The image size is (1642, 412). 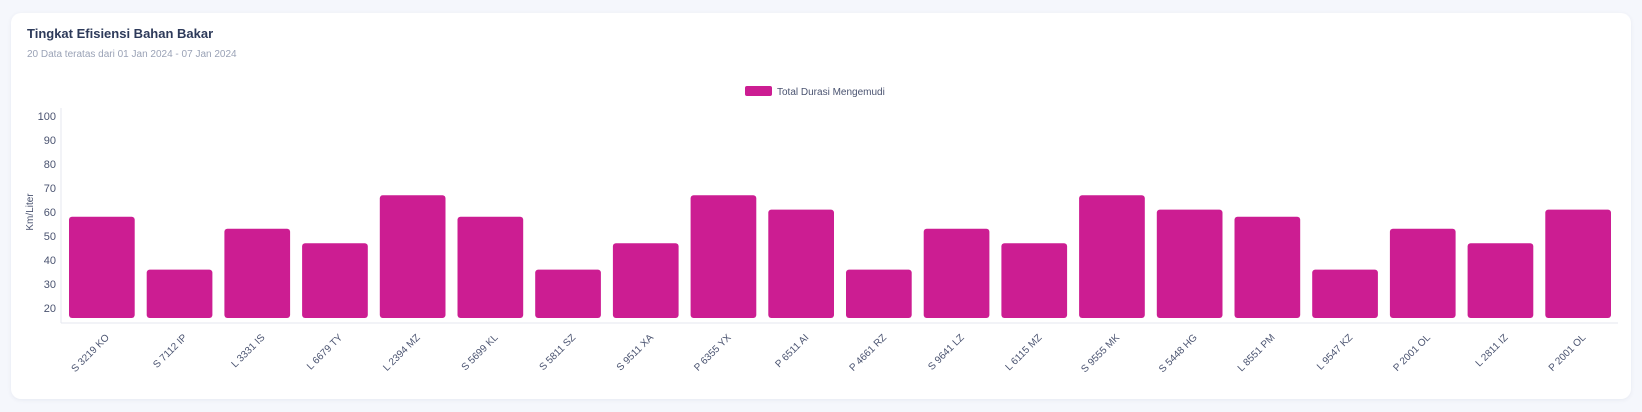 I want to click on x-tick-label: S 3219 KO, so click(x=91, y=353).